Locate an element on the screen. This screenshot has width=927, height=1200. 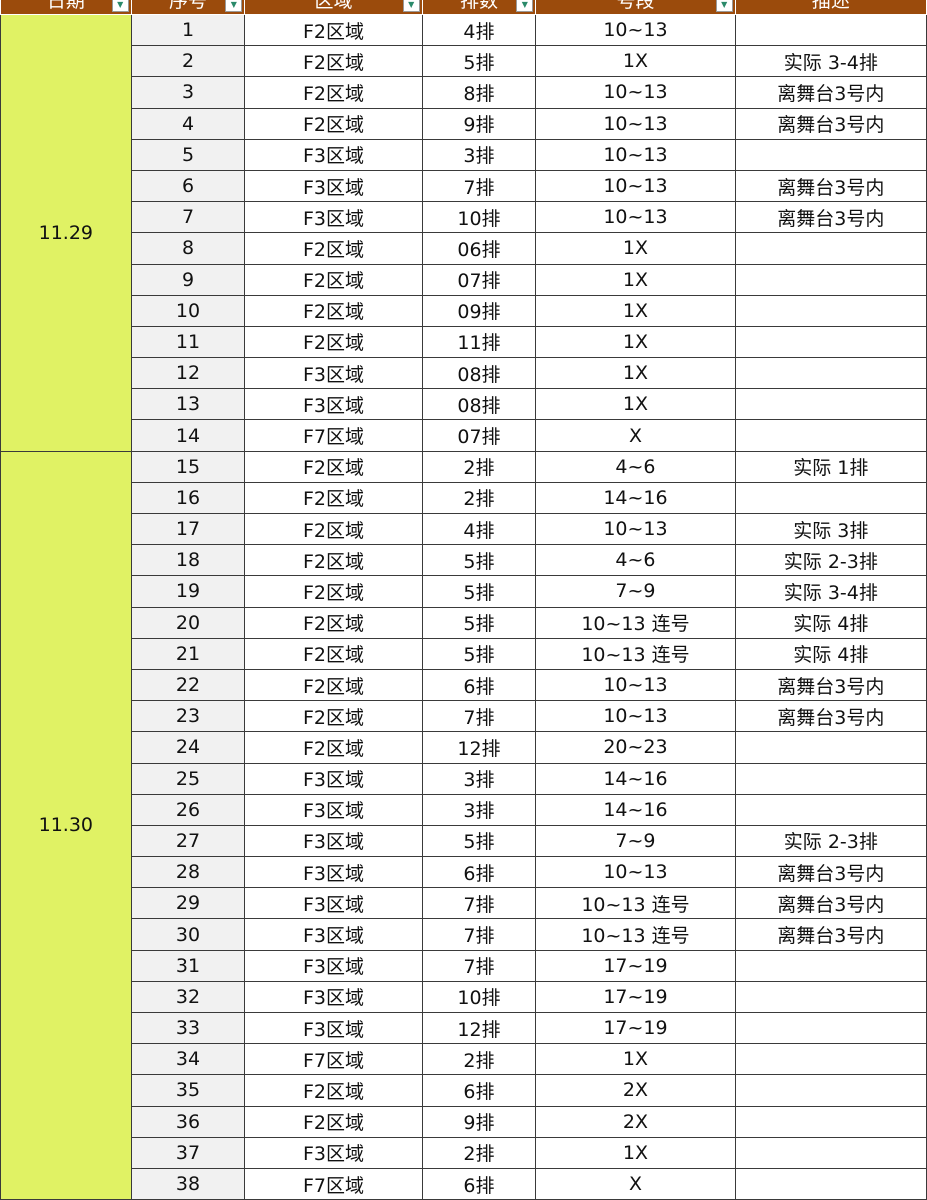
seq-cell: 27 is located at coordinates (188, 841).